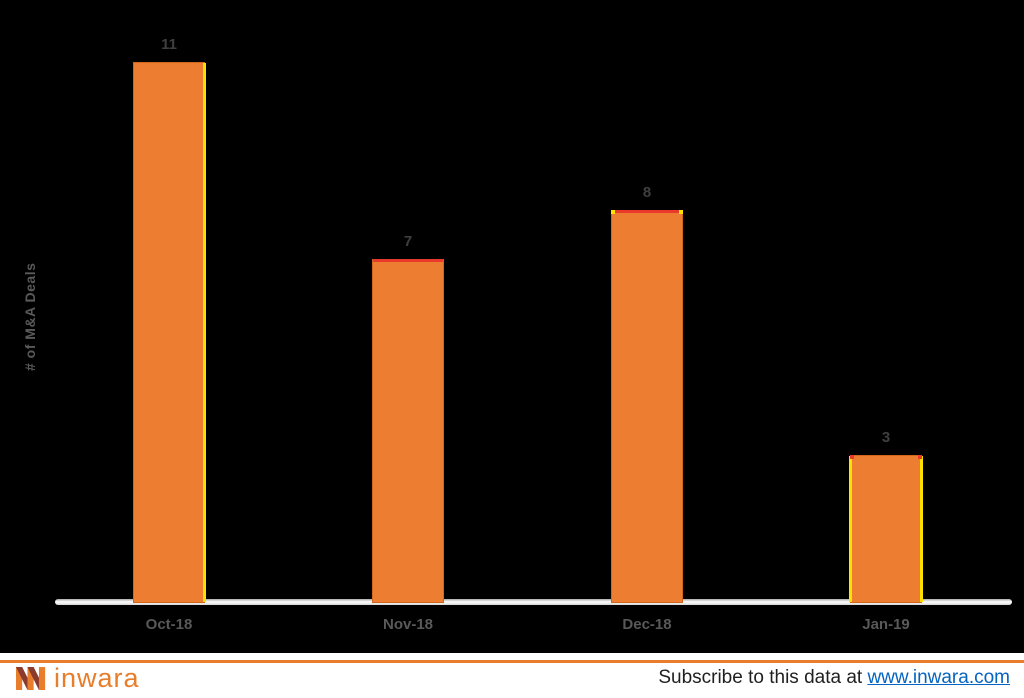 The width and height of the screenshot is (1024, 698). Describe the element at coordinates (533, 602) in the screenshot. I see `x-axis-line` at that location.